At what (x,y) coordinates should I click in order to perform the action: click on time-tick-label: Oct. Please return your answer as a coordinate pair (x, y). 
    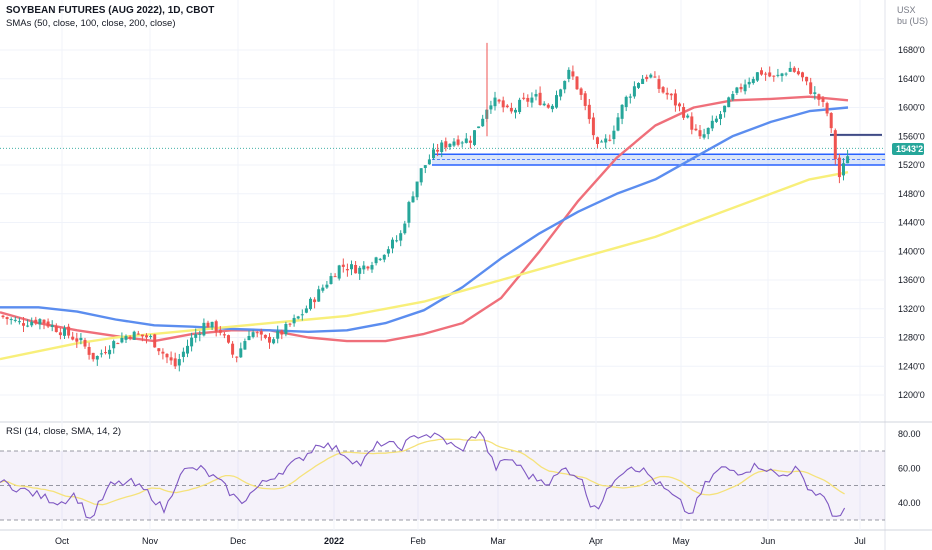
    Looking at the image, I should click on (62, 541).